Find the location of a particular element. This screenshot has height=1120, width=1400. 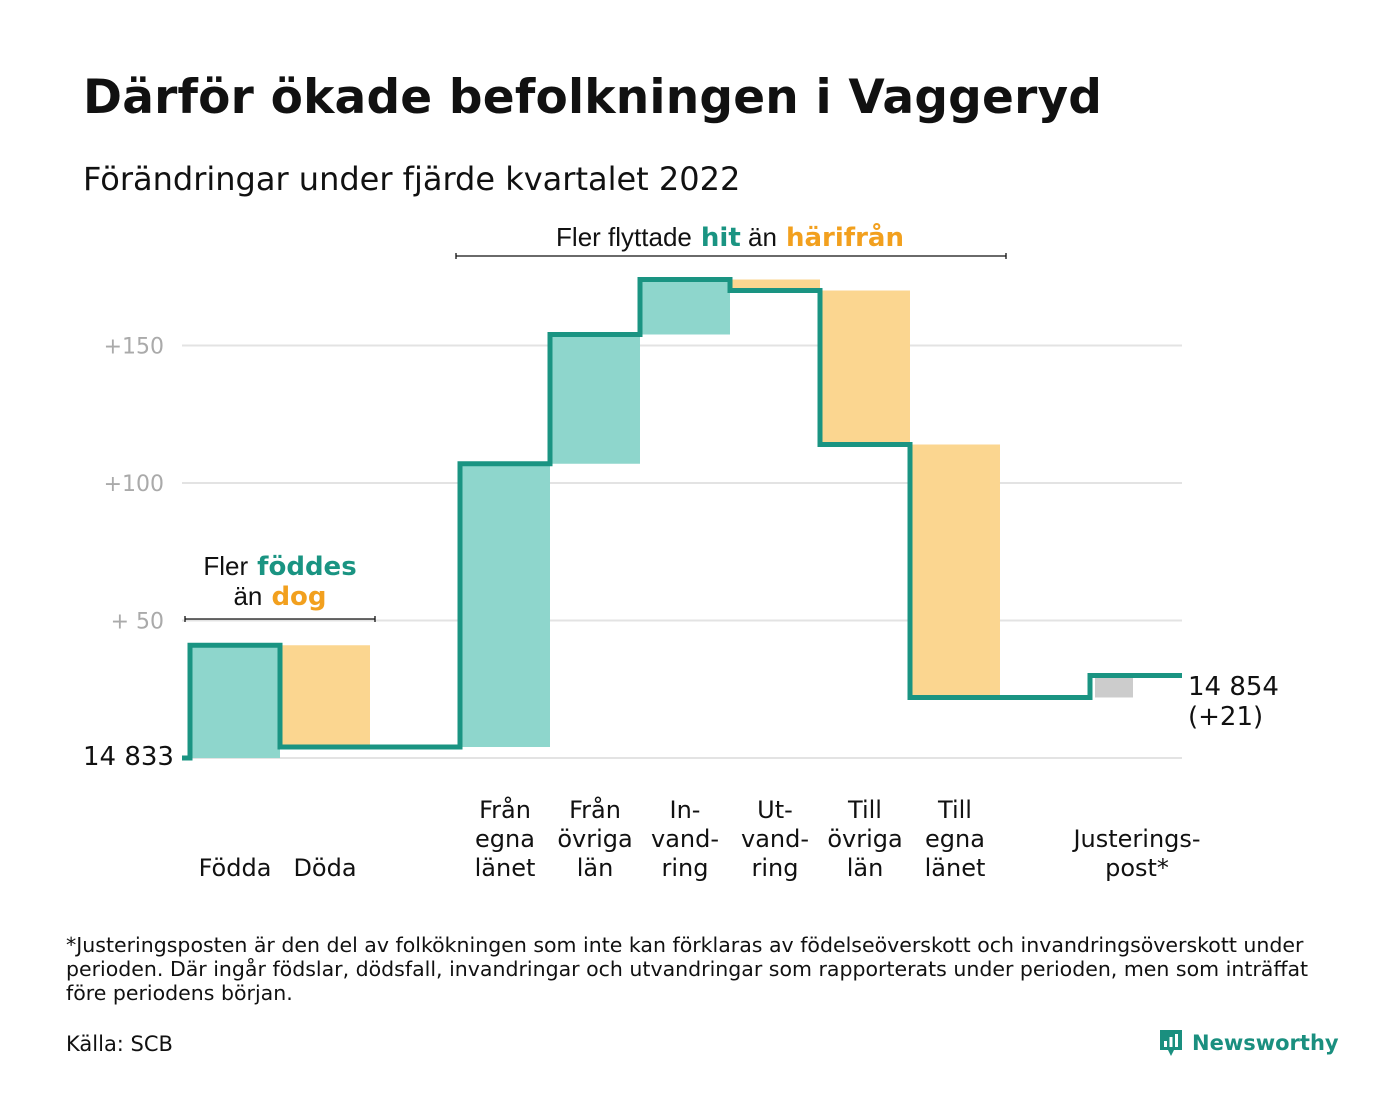

births-annotation-line1-part: föddes is located at coordinates (302, 567).